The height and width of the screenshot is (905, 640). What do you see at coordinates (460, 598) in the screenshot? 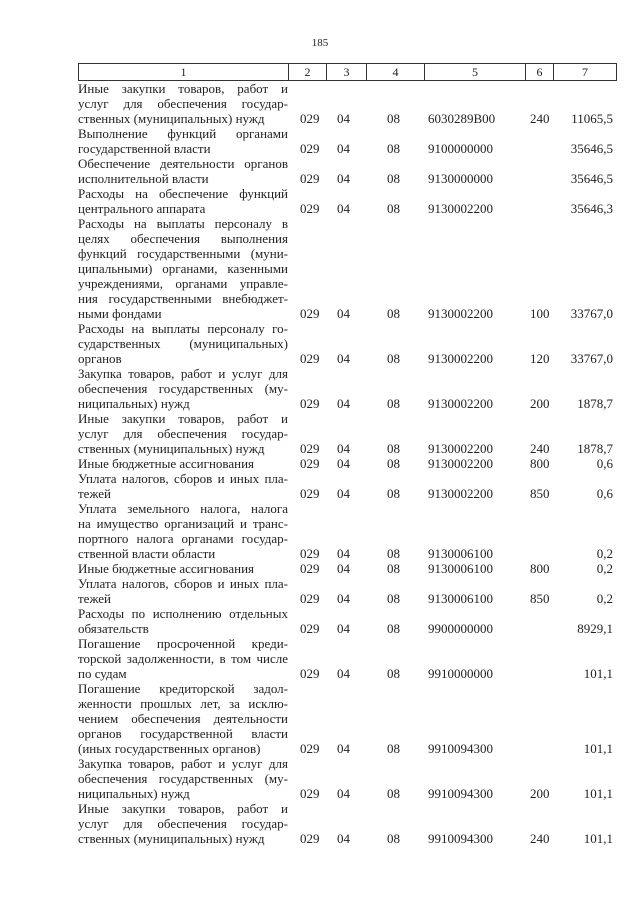
I see `cell-c5: 9130006100` at bounding box center [460, 598].